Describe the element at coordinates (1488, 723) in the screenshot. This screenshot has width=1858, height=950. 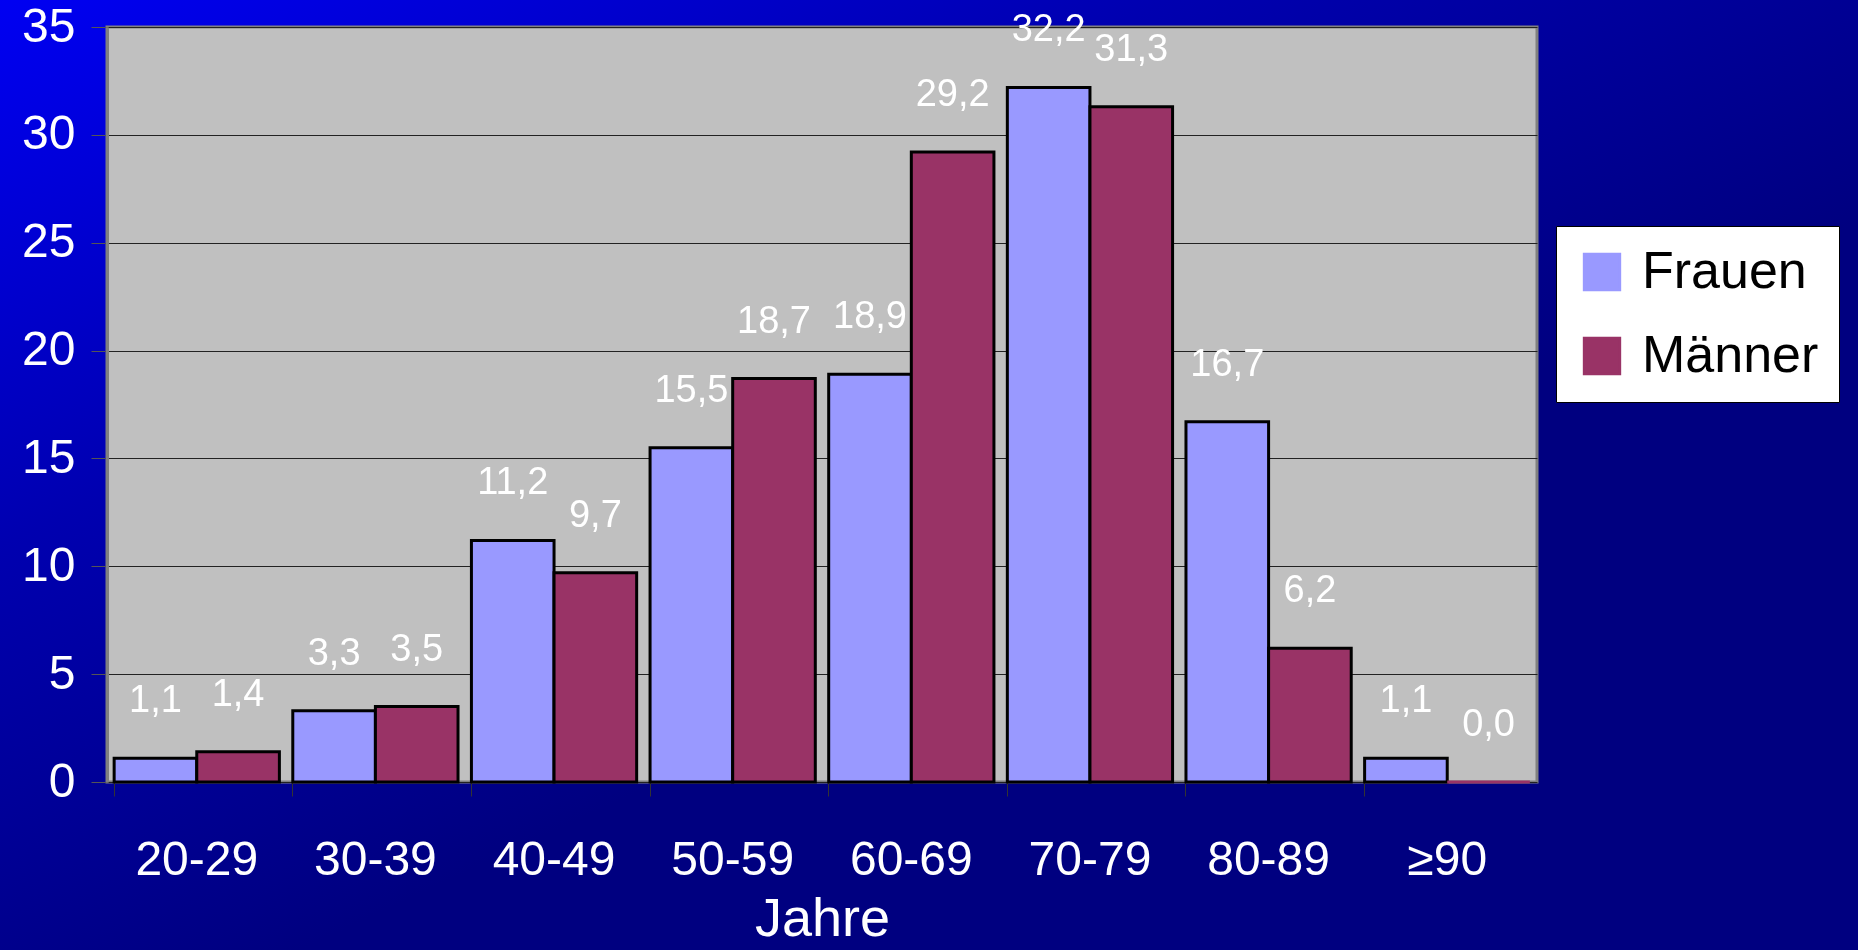
I see `data-label: 0,0` at that location.